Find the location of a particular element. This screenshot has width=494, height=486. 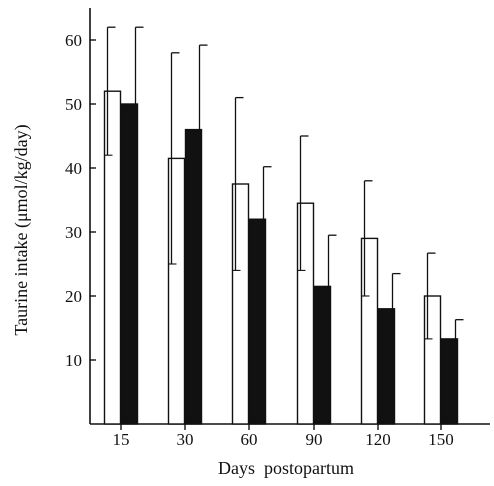

x-ticks: 15 30 60 90 120 150 is located at coordinates (283, 436).